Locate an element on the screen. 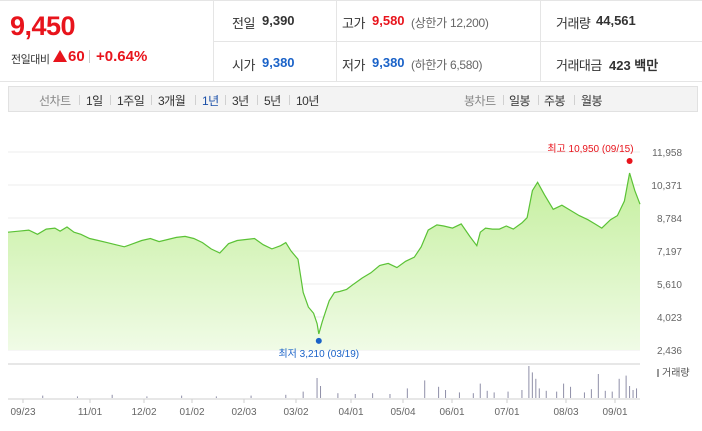 The image size is (702, 431). lower-limit: (하한가 6,580) is located at coordinates (447, 65).